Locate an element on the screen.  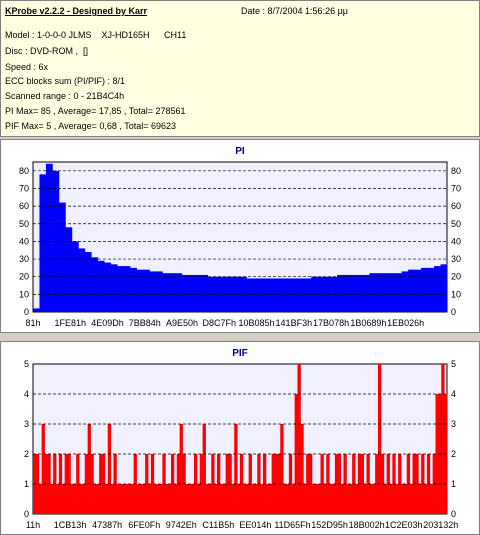
pi-y-tick-label: 10 is located at coordinates (24, 294).